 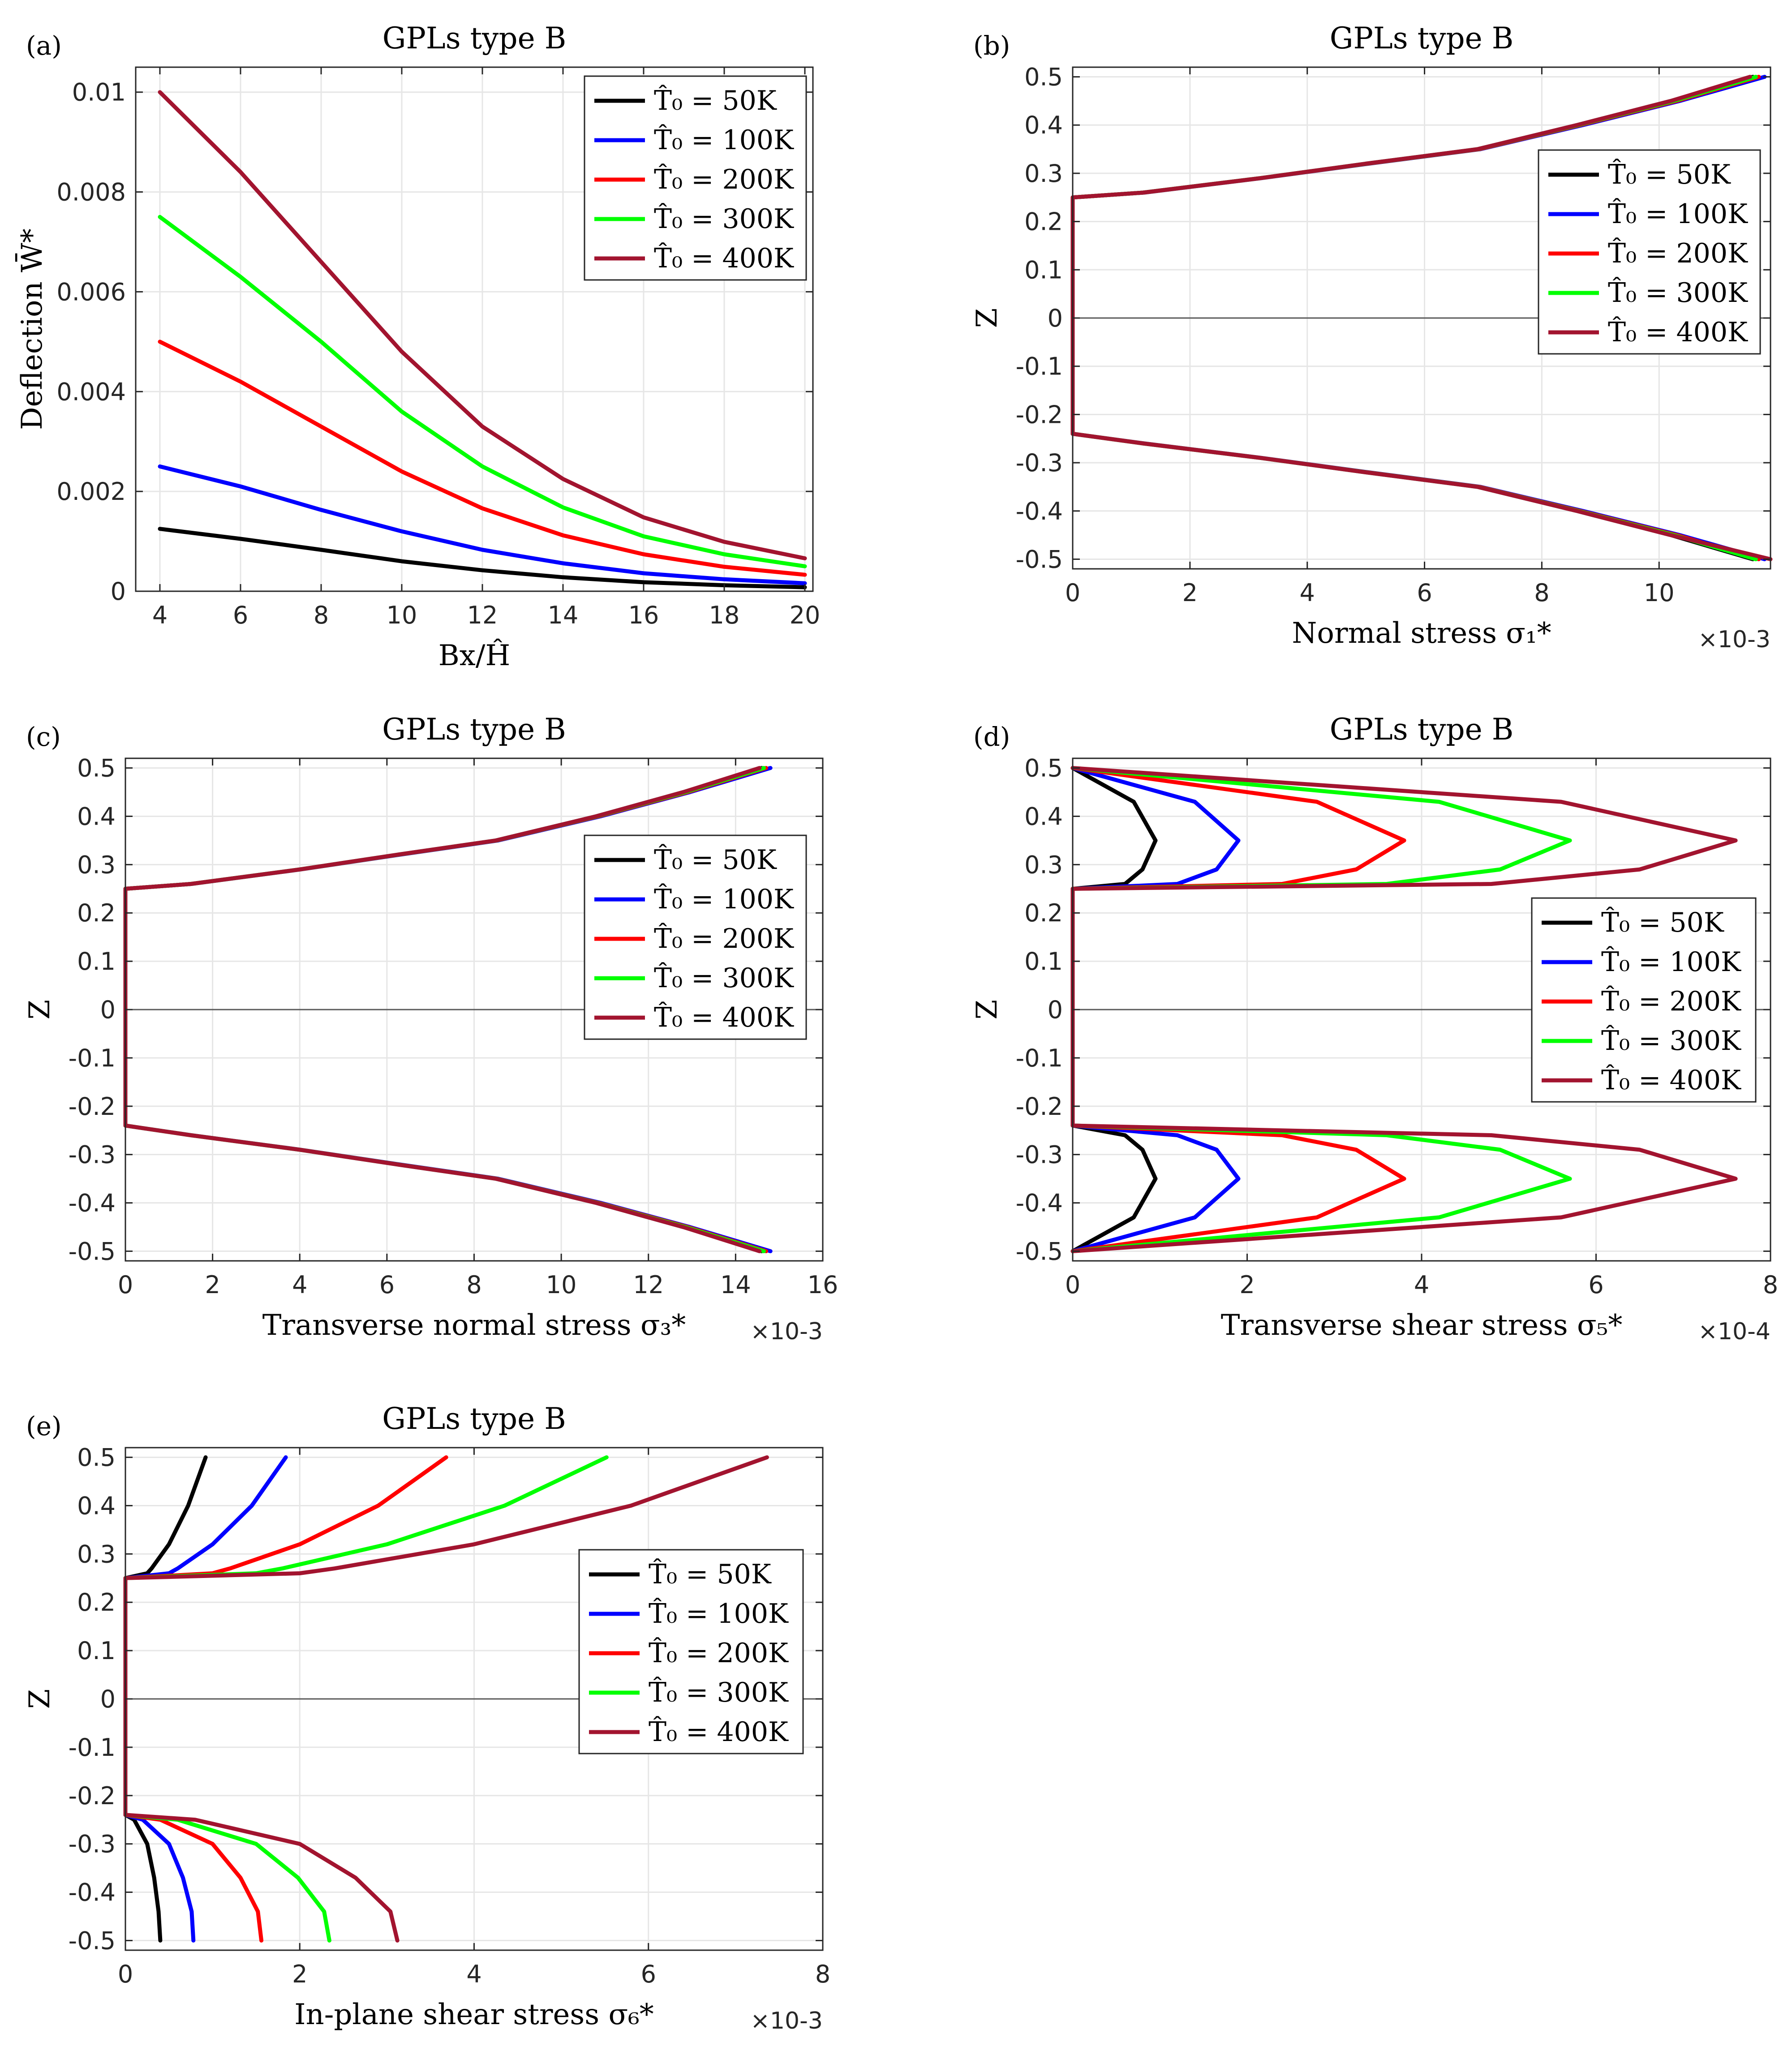 What do you see at coordinates (1422, 1325) in the screenshot?
I see `x-axis-label: Transverse shear stress σ₅*` at bounding box center [1422, 1325].